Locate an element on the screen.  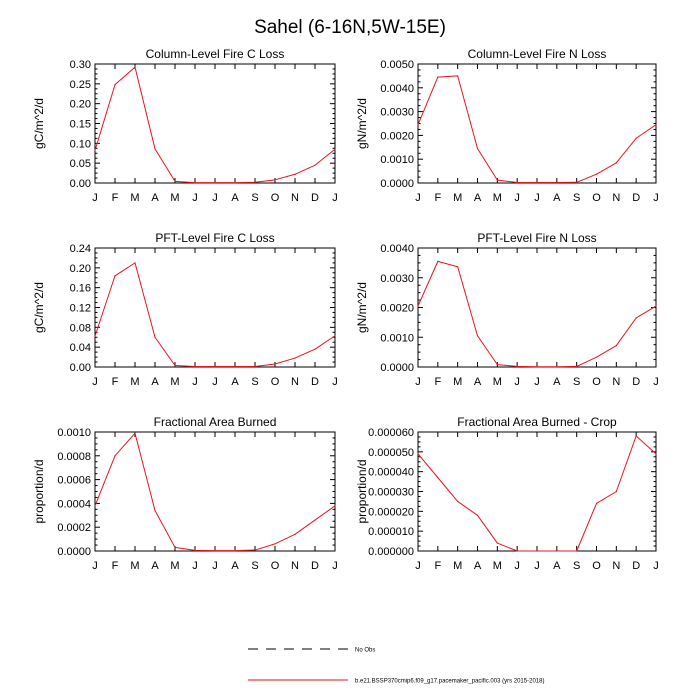
y-tick-label: 0.0040 is located at coordinates (397, 249).